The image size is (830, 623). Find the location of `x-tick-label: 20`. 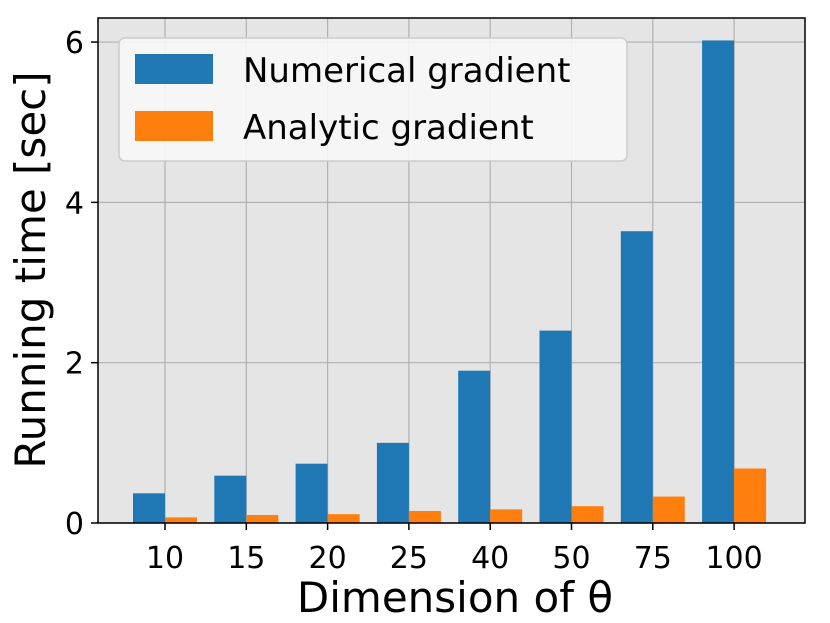

x-tick-label: 20 is located at coordinates (328, 558).